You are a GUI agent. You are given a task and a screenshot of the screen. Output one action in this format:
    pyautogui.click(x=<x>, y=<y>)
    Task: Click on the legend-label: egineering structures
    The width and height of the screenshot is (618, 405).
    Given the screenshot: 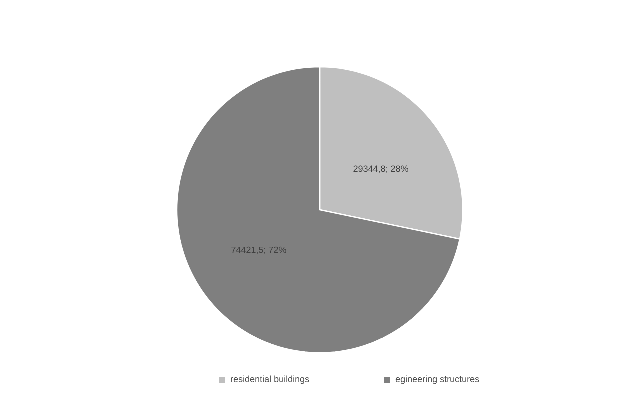 What is the action you would take?
    pyautogui.click(x=438, y=380)
    